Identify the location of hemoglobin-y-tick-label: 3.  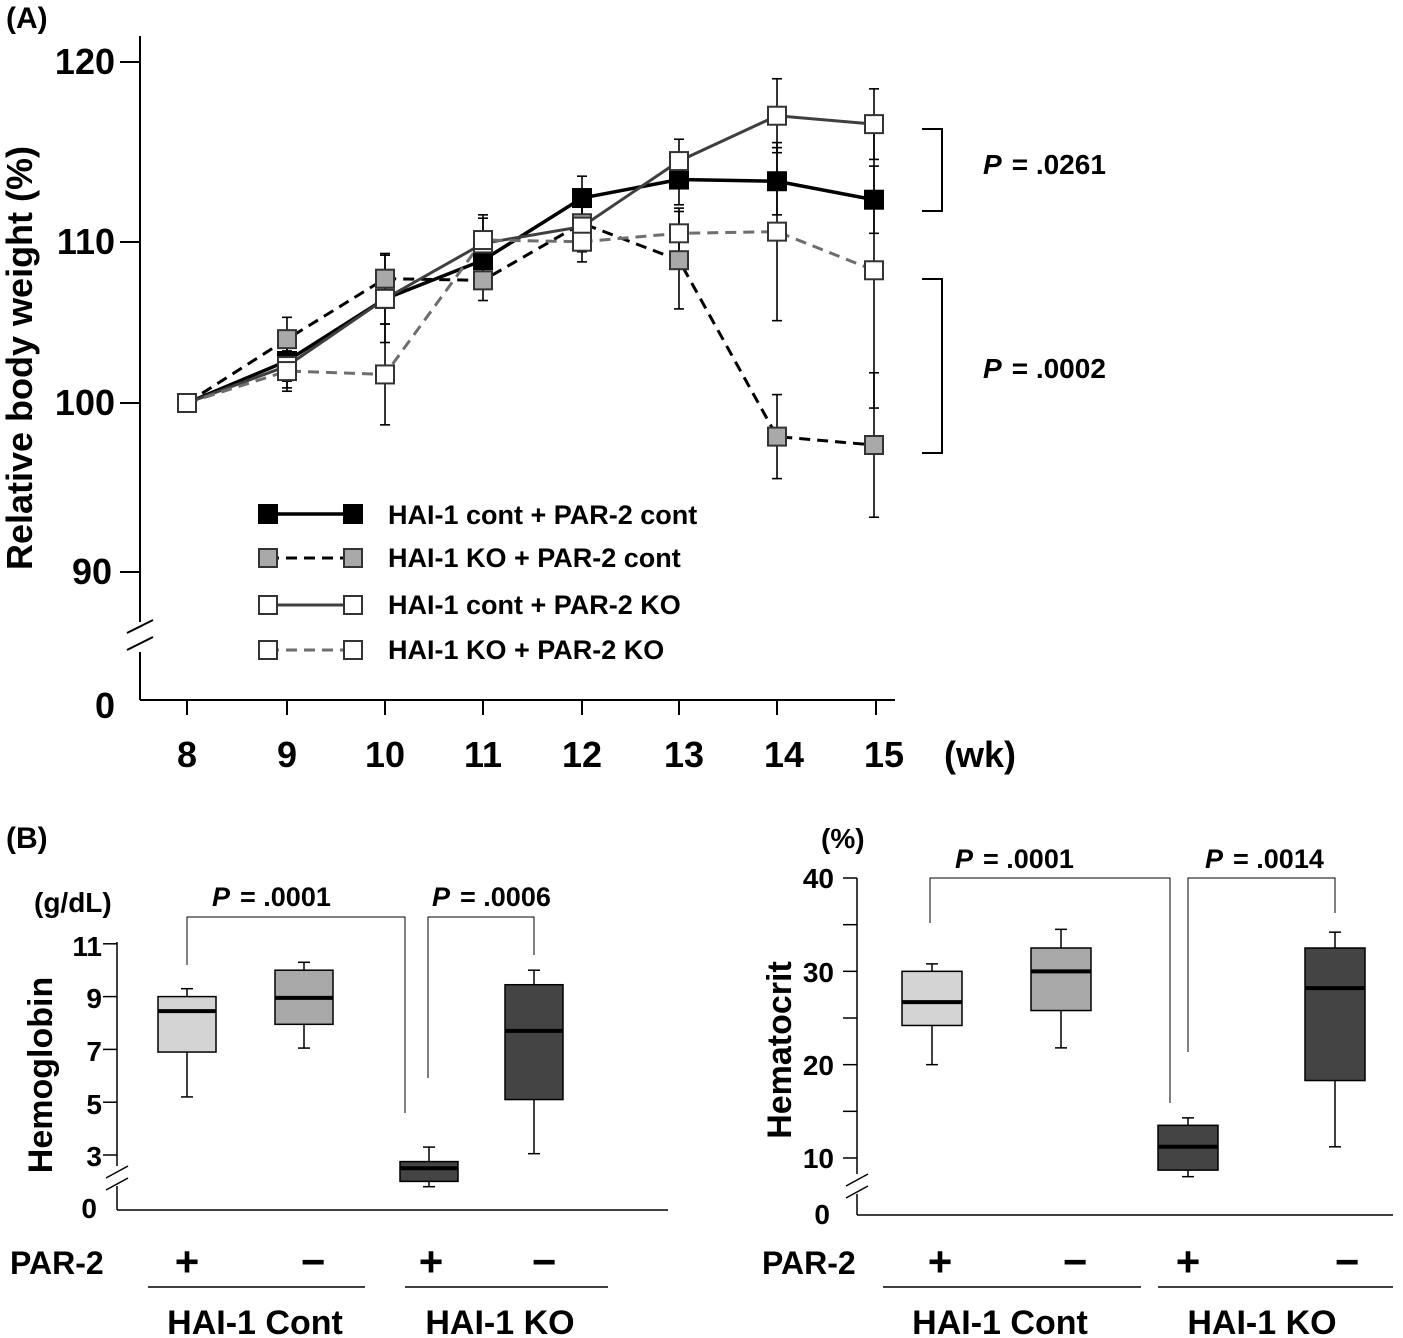
(94, 1156).